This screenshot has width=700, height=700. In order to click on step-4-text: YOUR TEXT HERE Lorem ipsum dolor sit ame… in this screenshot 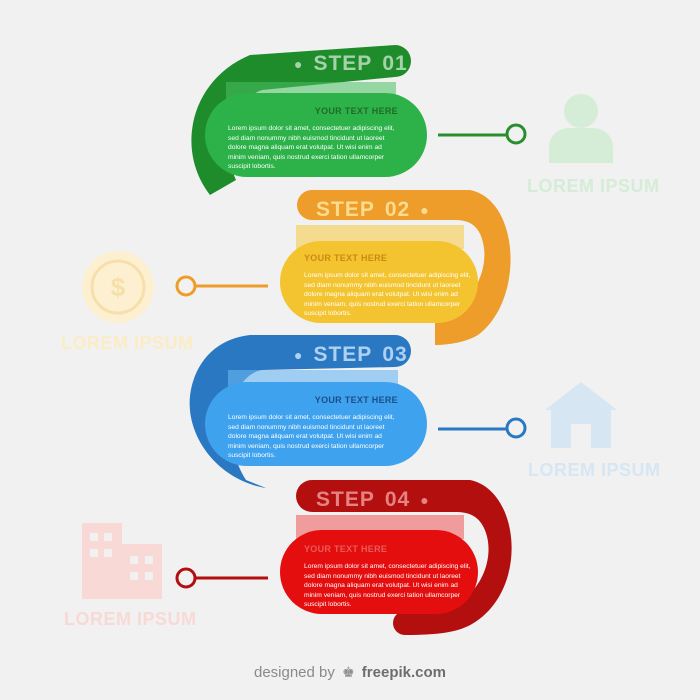, I will do `click(389, 577)`.